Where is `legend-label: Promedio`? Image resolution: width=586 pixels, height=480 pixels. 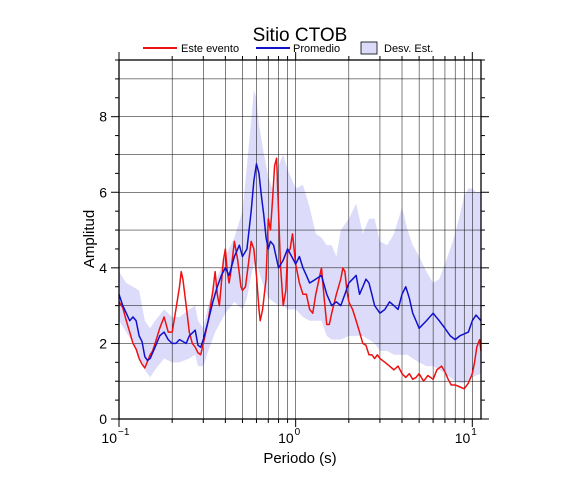
legend-label: Promedio is located at coordinates (316, 49).